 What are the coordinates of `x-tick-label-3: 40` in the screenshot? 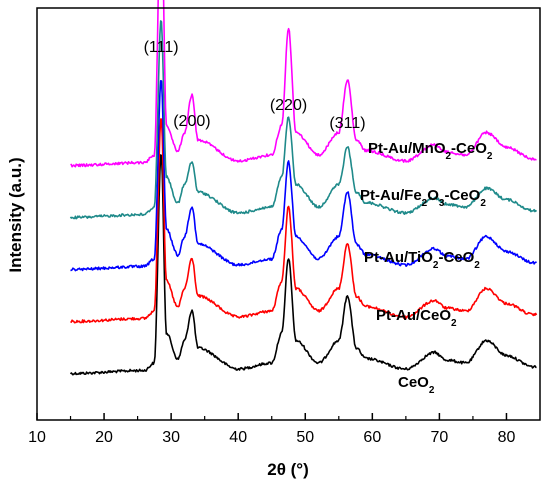 It's located at (238, 437).